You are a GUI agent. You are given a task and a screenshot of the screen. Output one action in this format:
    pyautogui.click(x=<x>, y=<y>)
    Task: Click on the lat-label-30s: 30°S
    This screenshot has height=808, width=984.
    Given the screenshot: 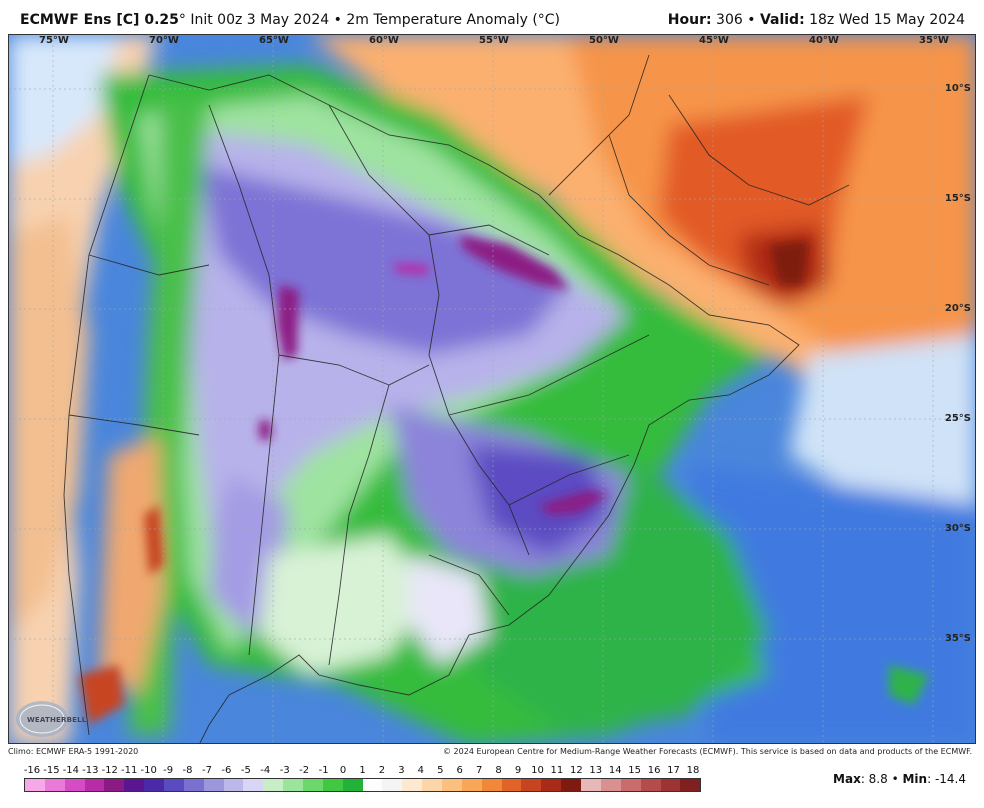 What is the action you would take?
    pyautogui.click(x=957, y=528)
    